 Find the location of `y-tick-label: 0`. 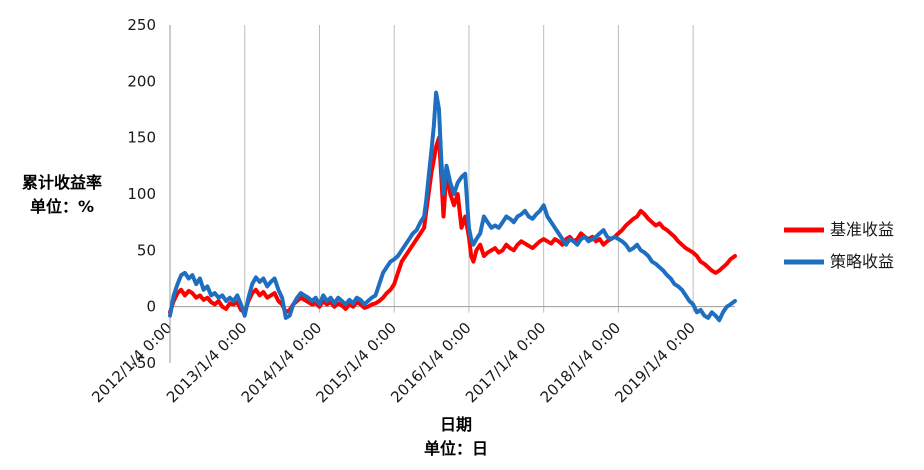

y-tick-label: 0 is located at coordinates (151, 307).